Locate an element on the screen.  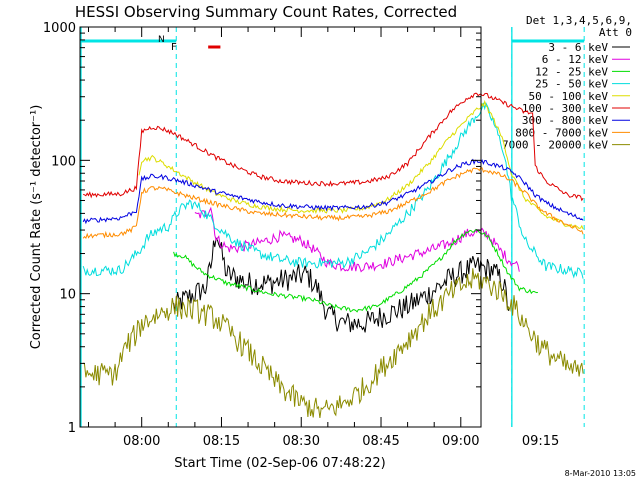
x-axis-label: Start Time (02-Sep-06 07:48:22) is located at coordinates (279, 463).